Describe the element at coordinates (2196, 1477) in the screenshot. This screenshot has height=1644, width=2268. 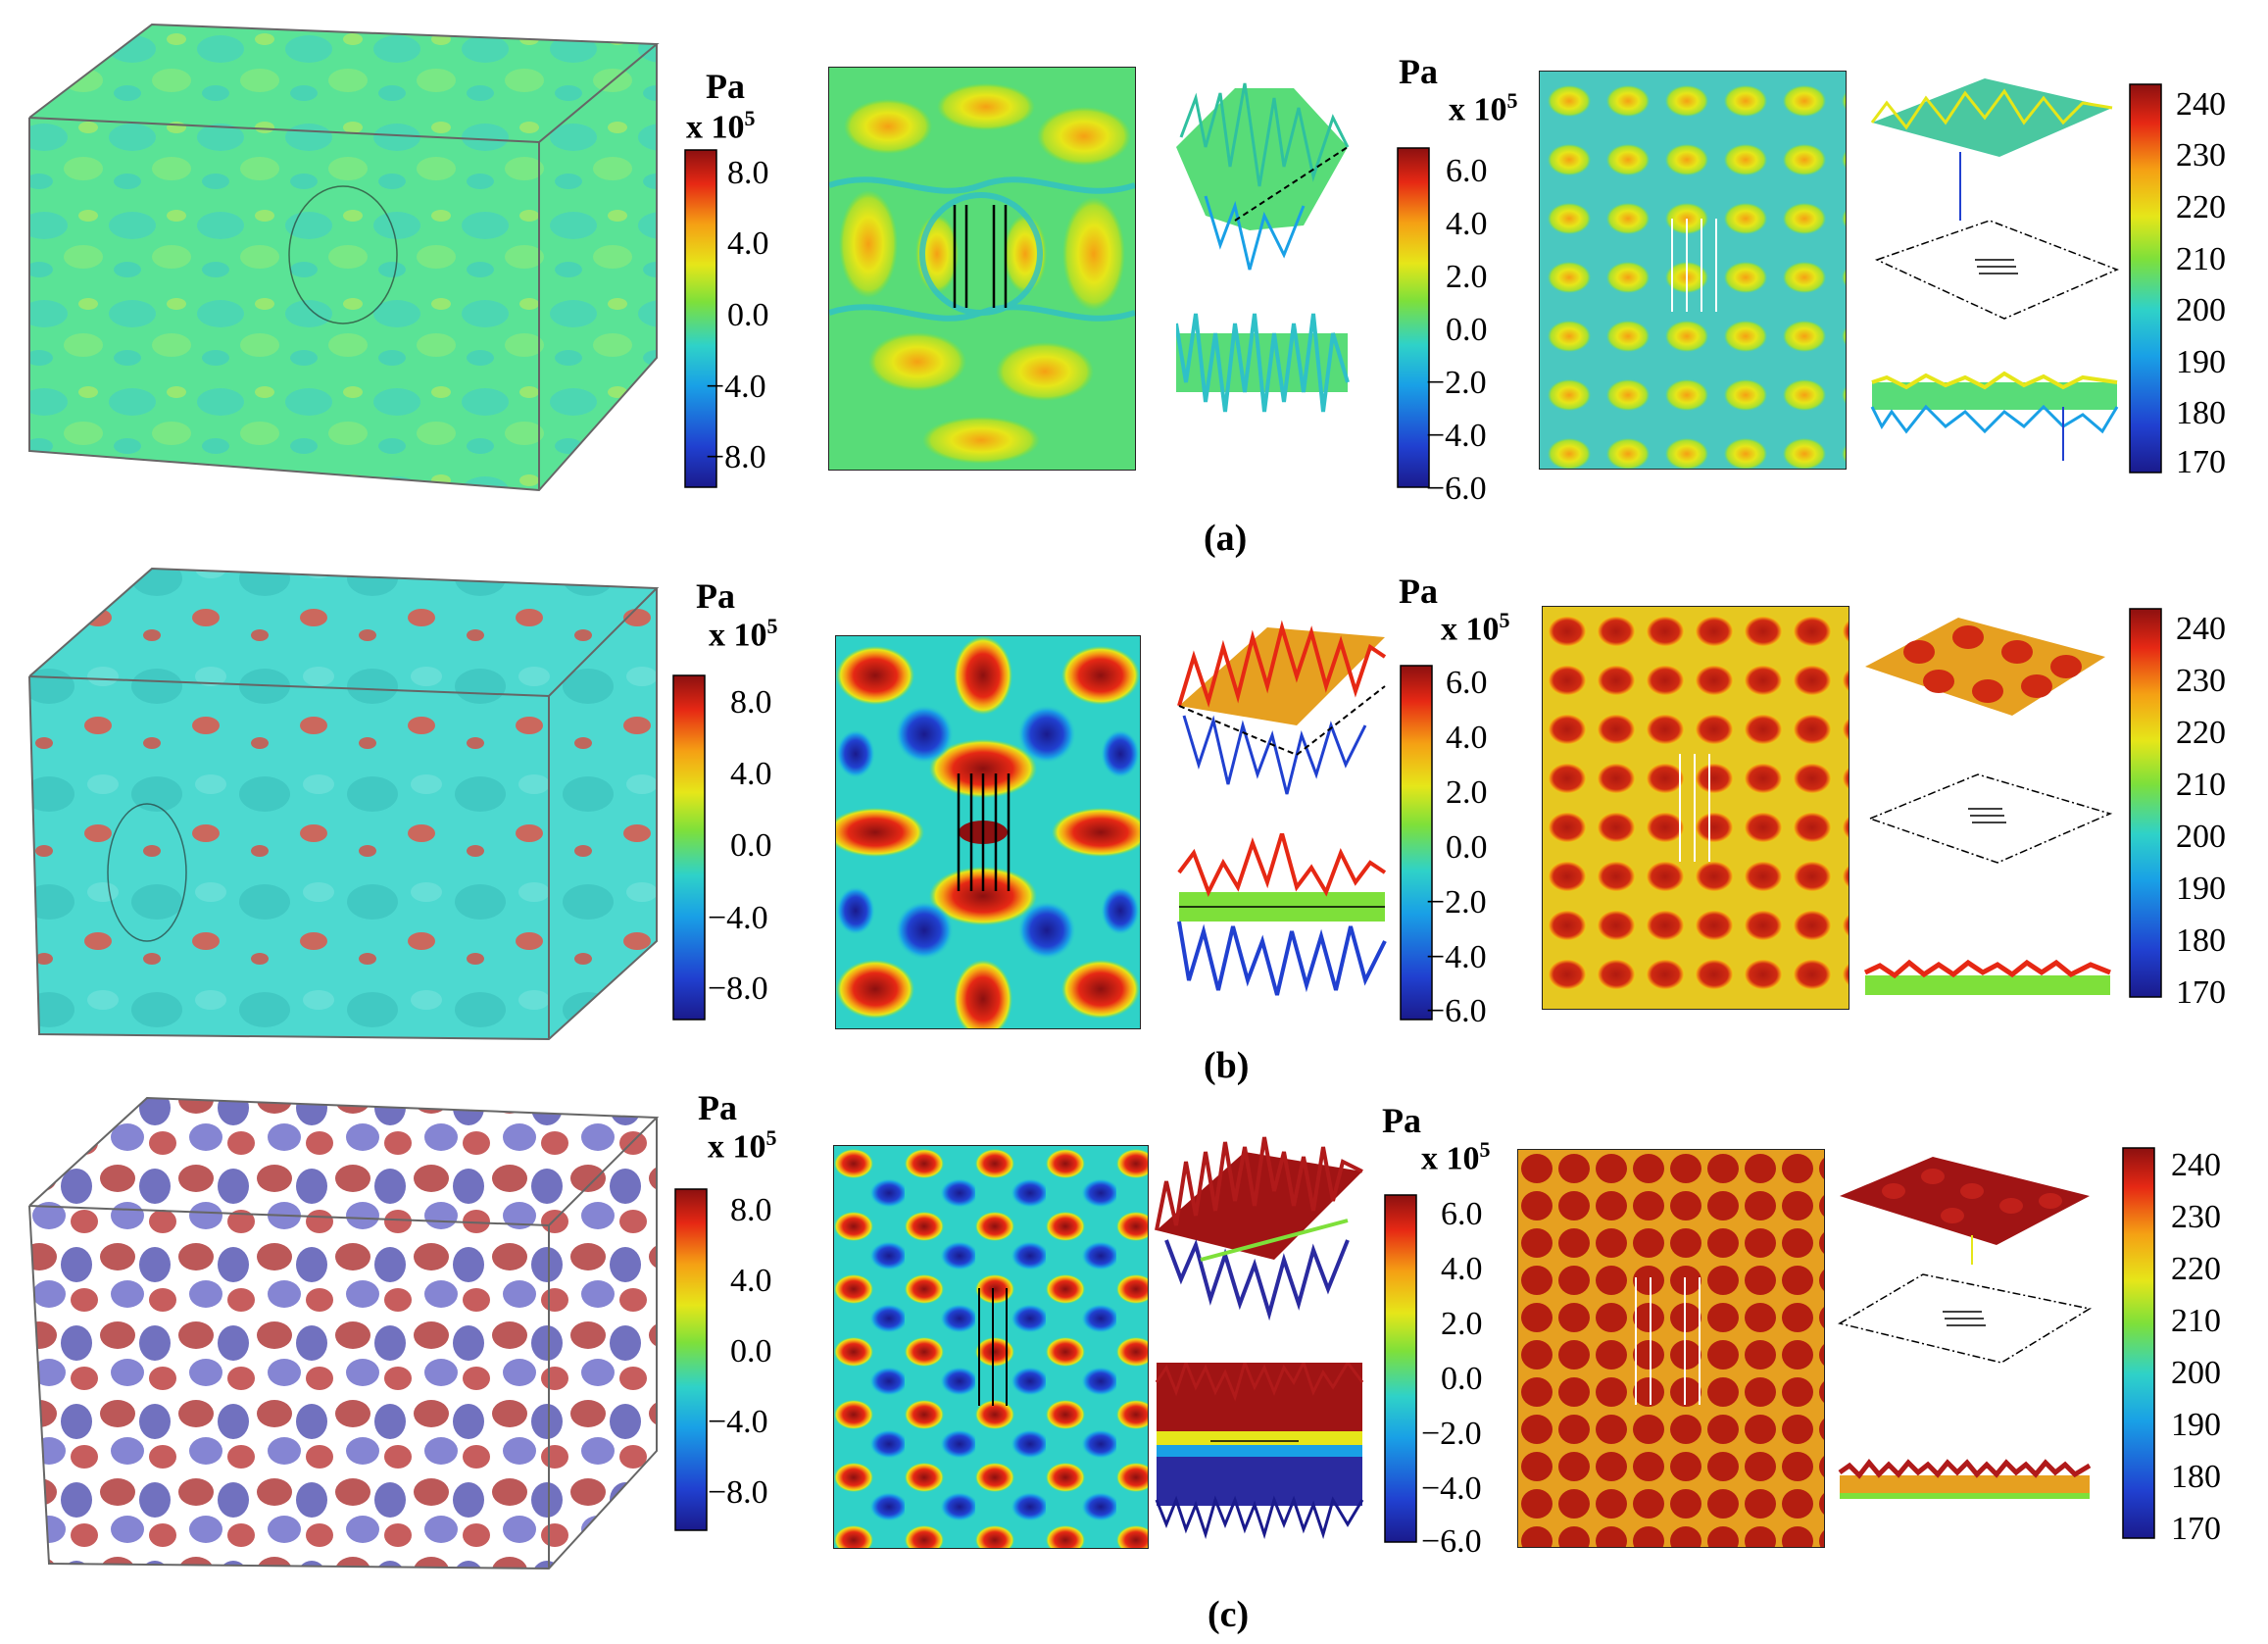
I see `cb-c3-tick-6: 180` at that location.